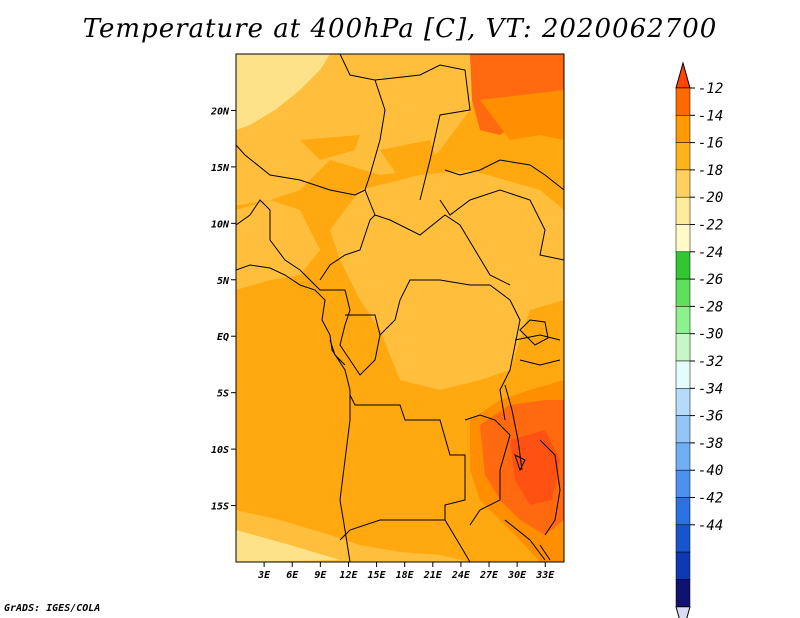 This screenshot has height=618, width=800. What do you see at coordinates (377, 575) in the screenshot?
I see `lon-tick-label: 15E` at bounding box center [377, 575].